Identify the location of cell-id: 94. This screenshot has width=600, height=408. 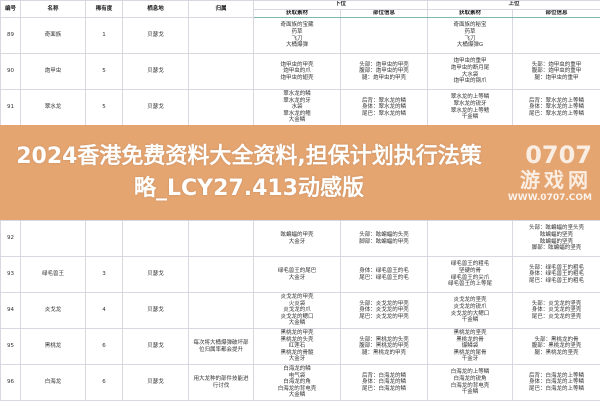
(10, 310).